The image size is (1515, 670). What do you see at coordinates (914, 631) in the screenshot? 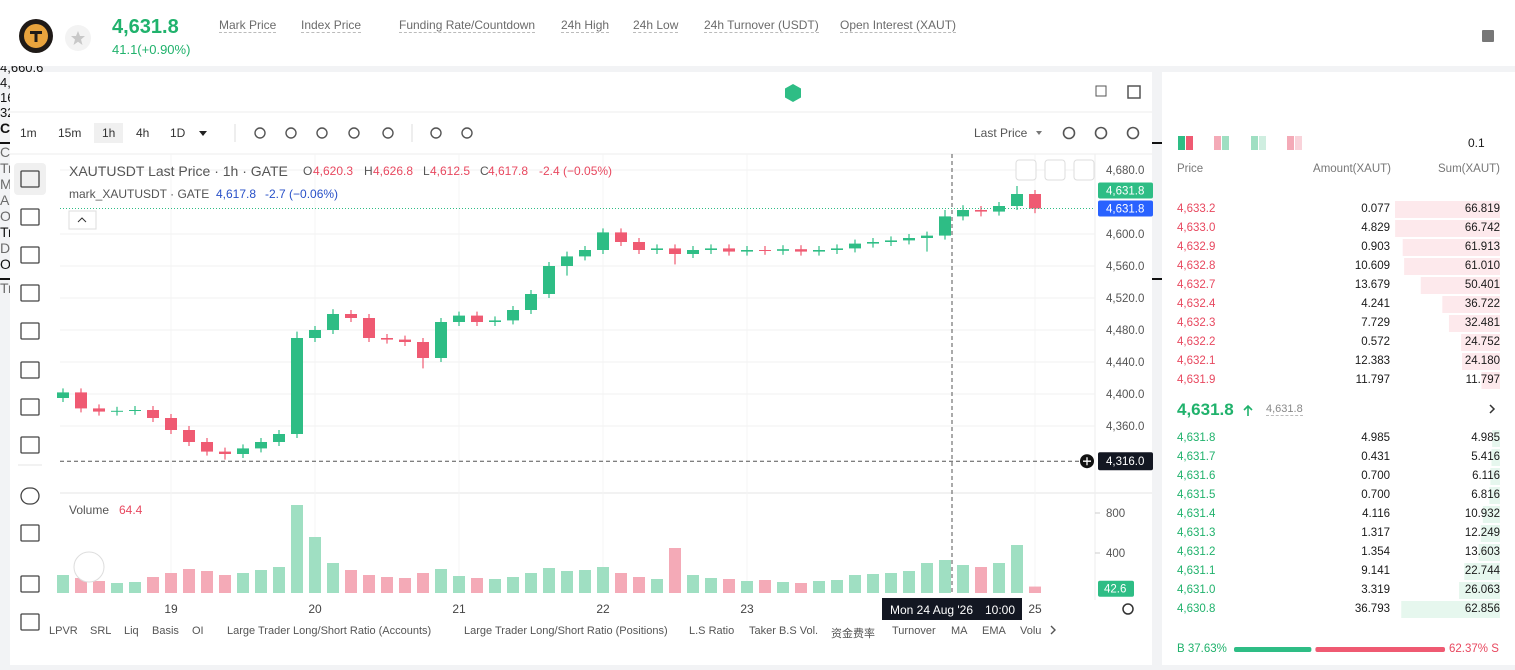
I see `indicator-button: Turnover` at bounding box center [914, 631].